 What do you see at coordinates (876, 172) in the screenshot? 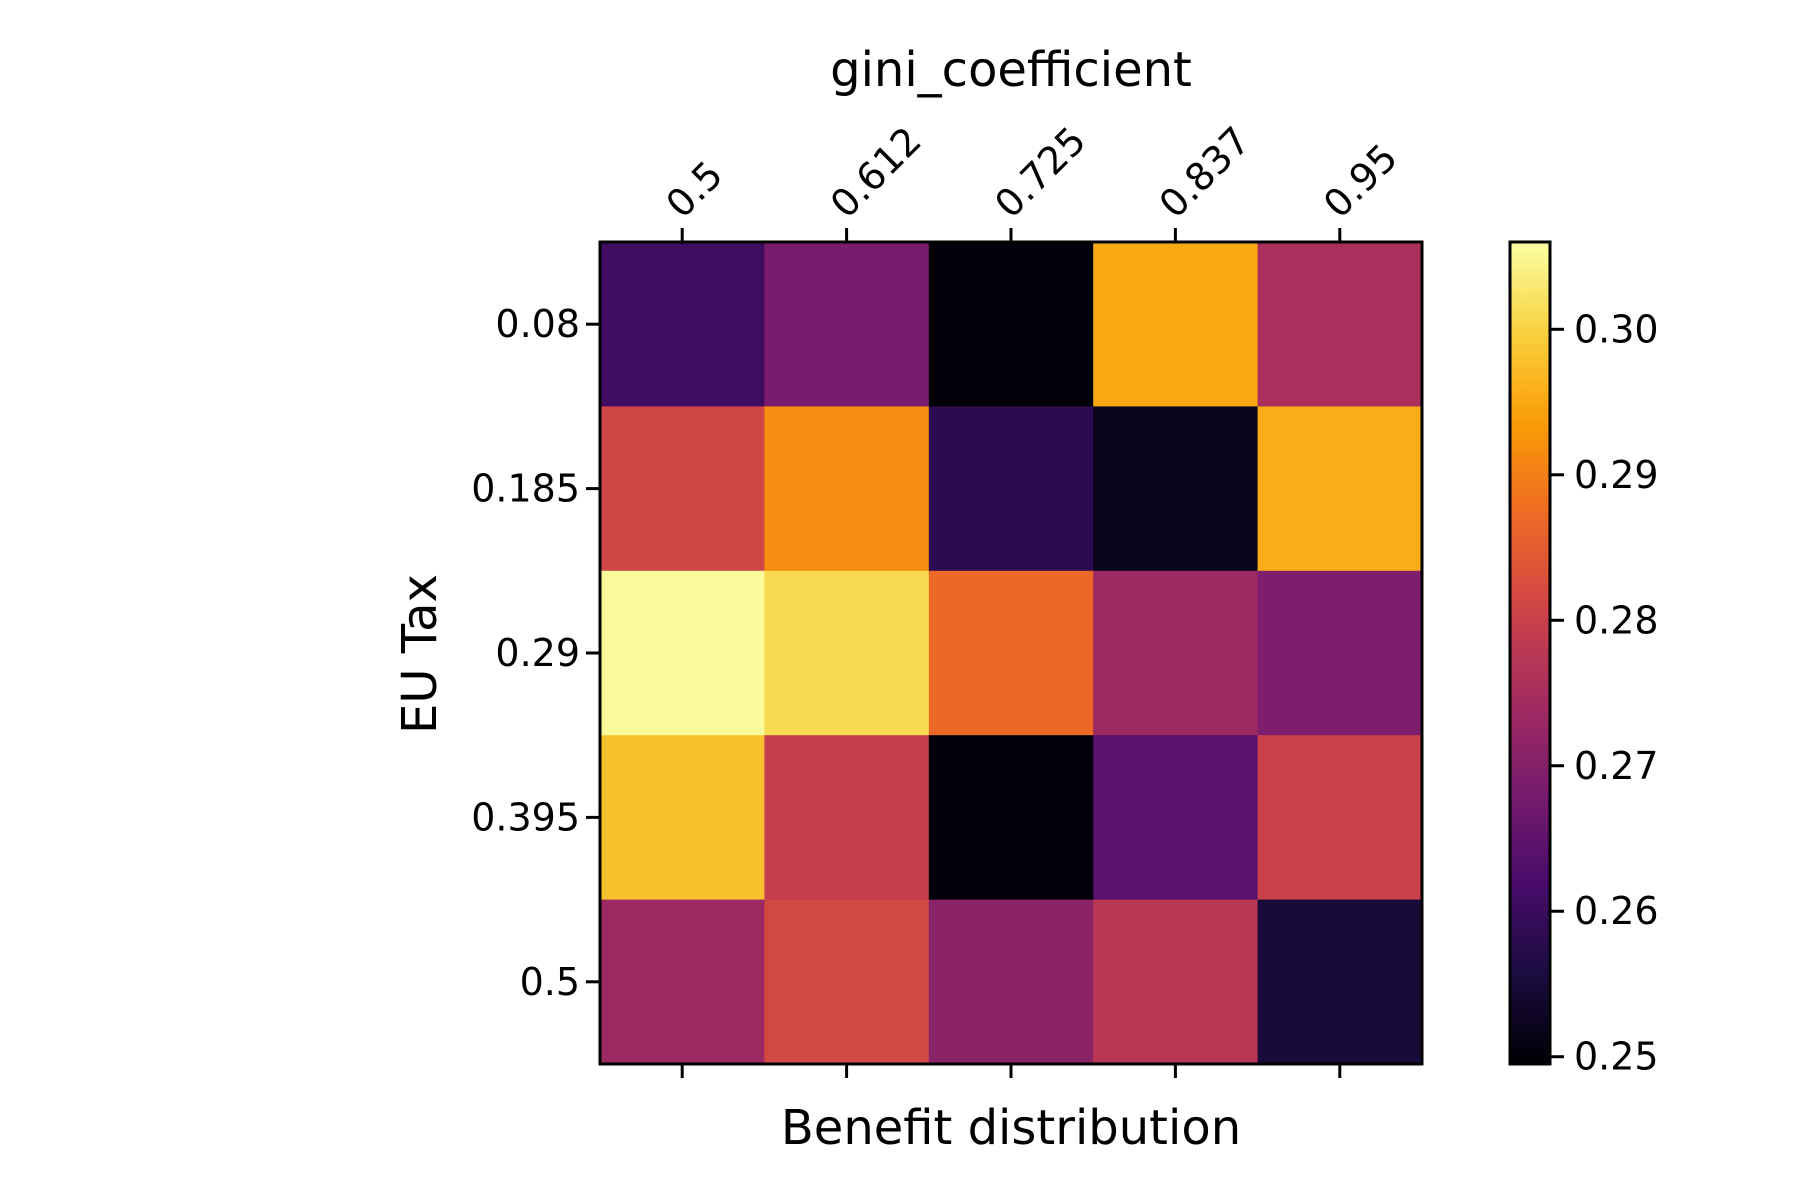
I see `x-tick-label: 0.612` at bounding box center [876, 172].